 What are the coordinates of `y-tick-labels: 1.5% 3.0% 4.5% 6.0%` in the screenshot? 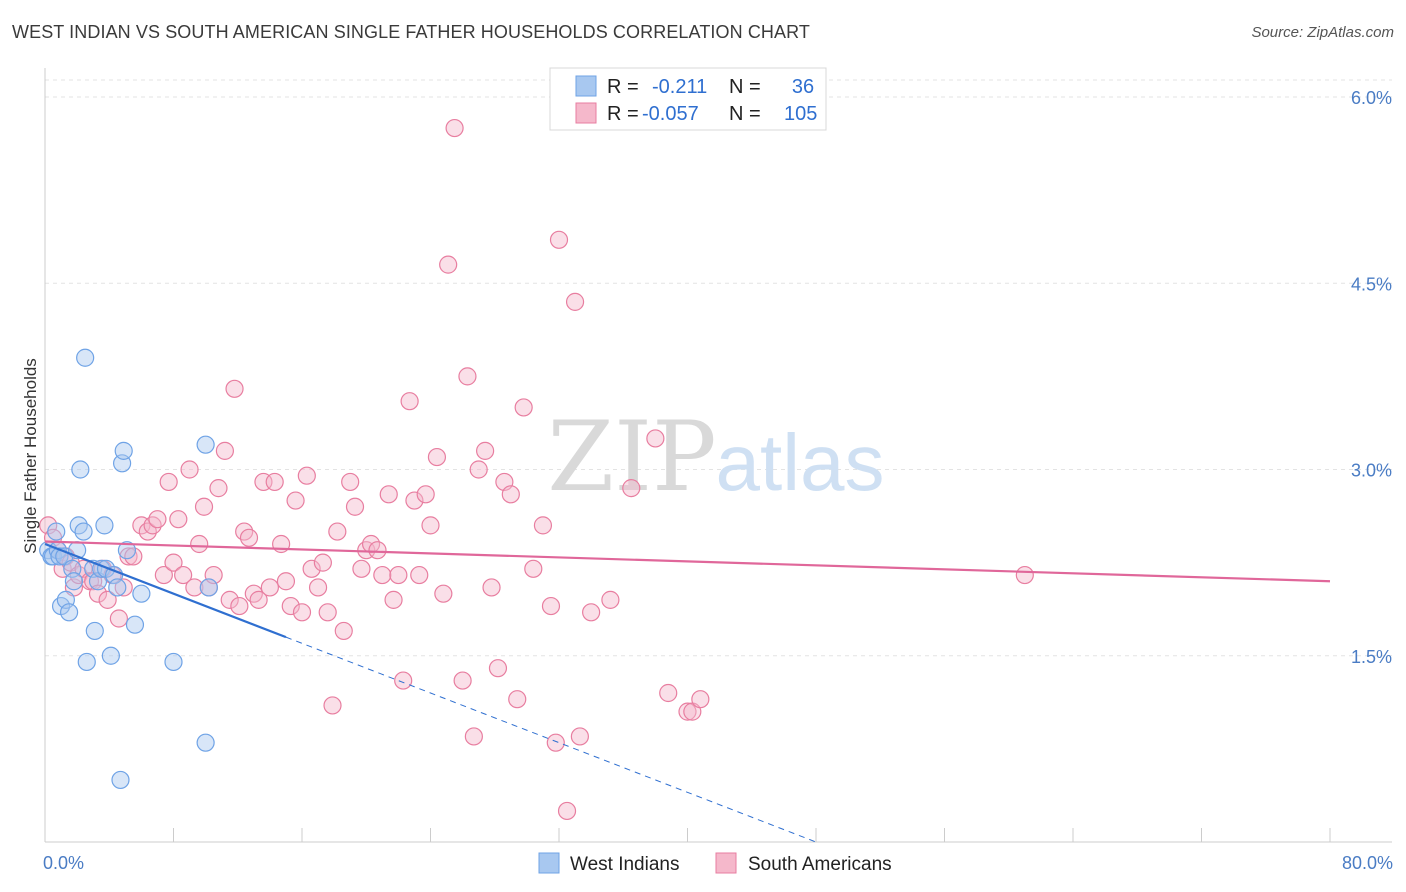 It's located at (1371, 377).